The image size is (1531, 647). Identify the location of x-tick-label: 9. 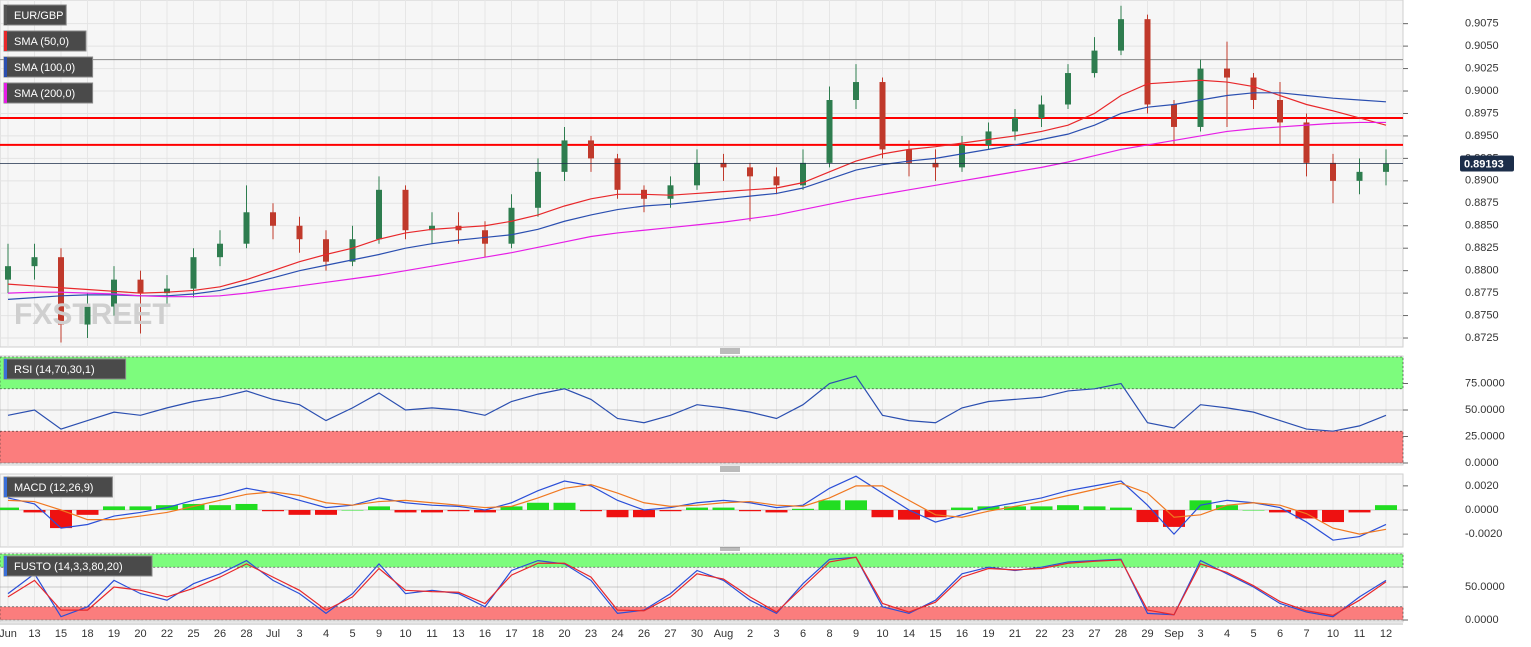
(379, 634).